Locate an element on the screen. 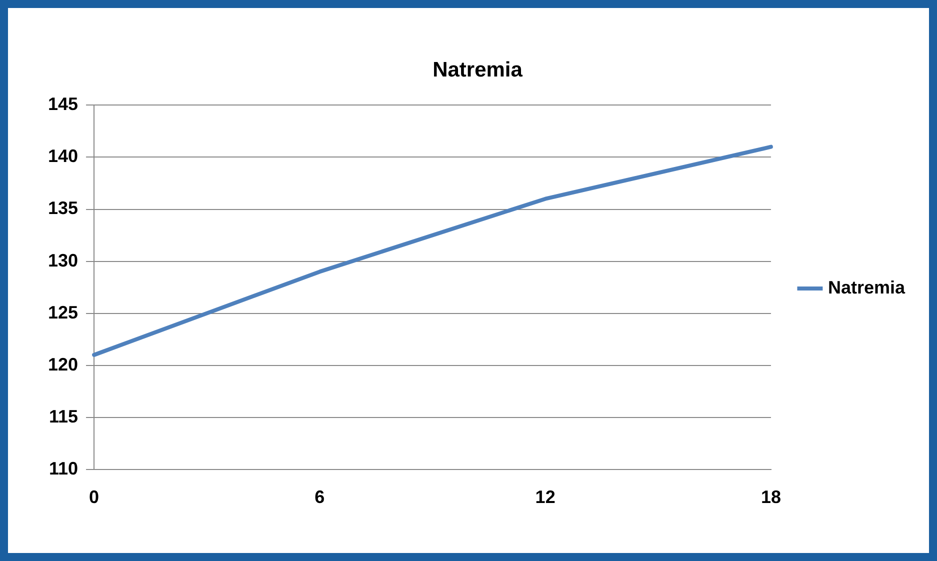  y-tick-label: 125 is located at coordinates (63, 312).